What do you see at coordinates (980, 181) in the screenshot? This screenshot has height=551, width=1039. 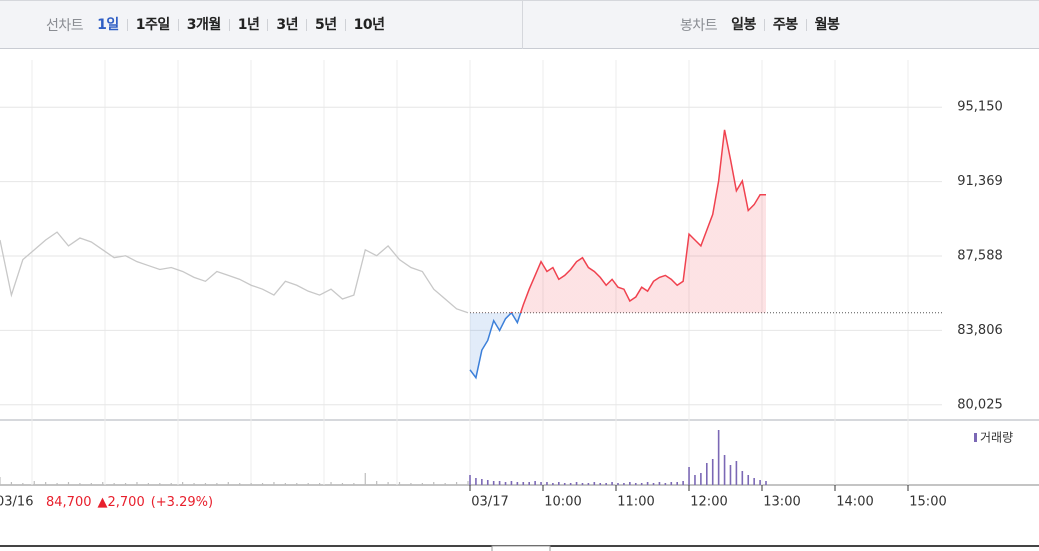 I see `y-tick-label: 91,369` at bounding box center [980, 181].